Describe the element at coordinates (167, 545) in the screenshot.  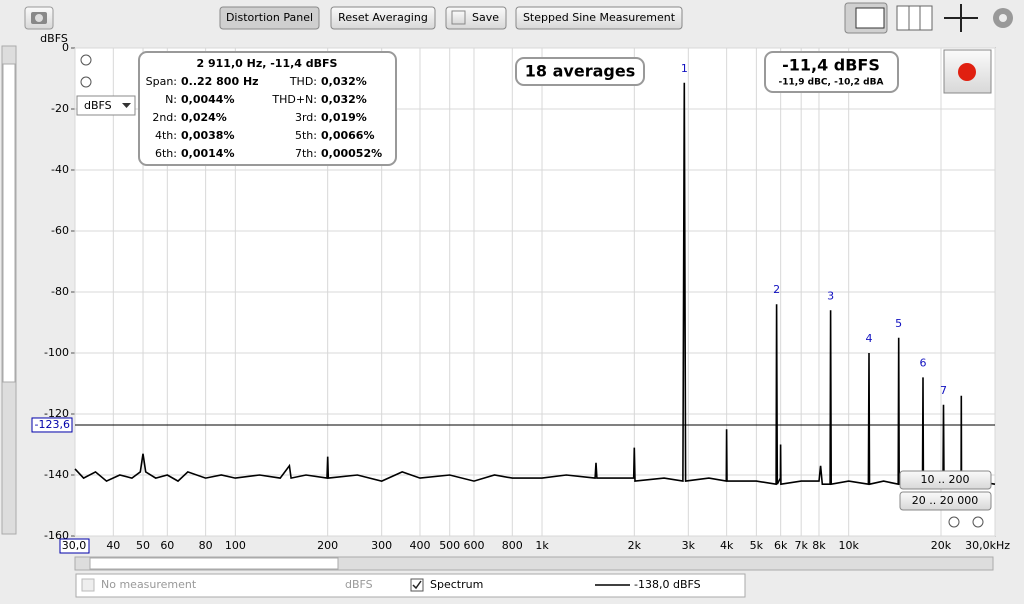
I see `x-tick-label: 60` at that location.